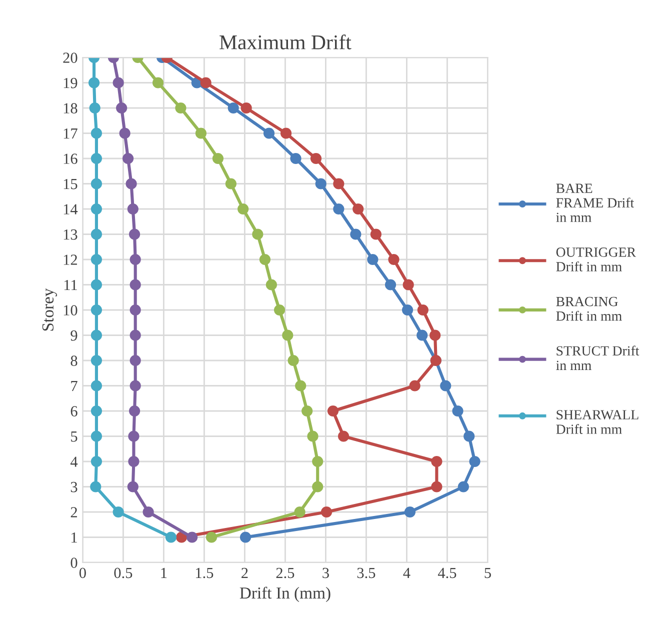 The width and height of the screenshot is (646, 625). What do you see at coordinates (285, 573) in the screenshot?
I see `x-tick-label: 2.5` at bounding box center [285, 573].